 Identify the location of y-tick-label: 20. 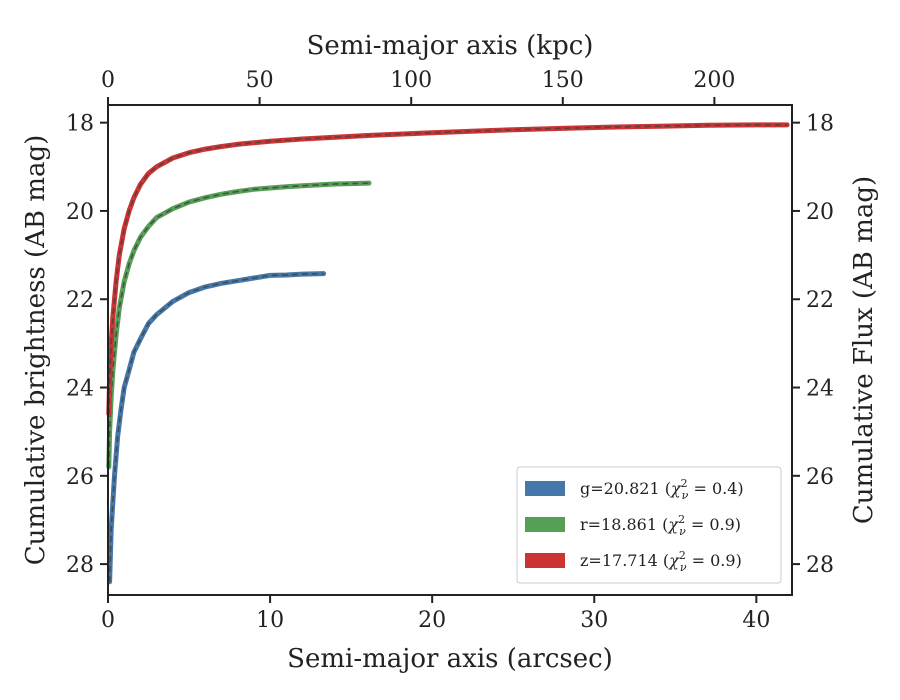
(80, 212).